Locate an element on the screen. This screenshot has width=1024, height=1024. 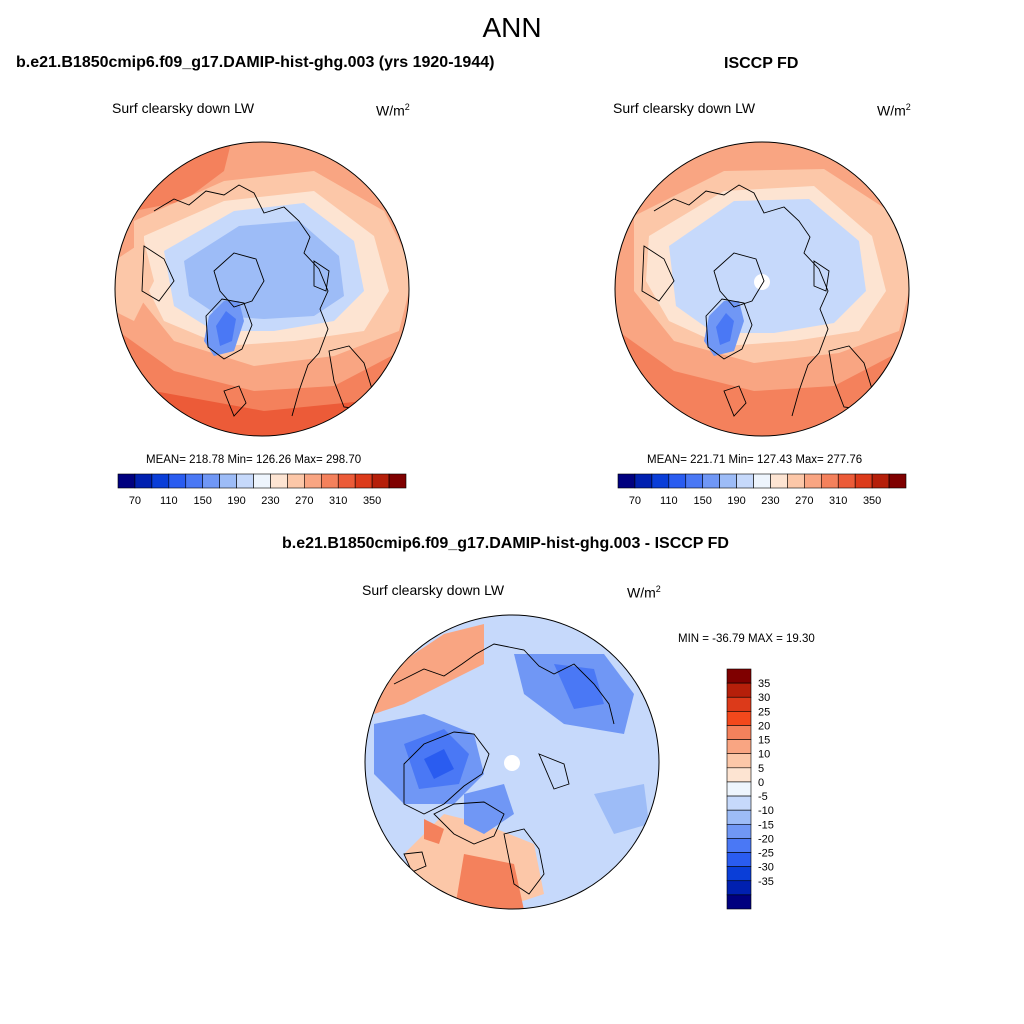
diff-colorbar: 35 30 25 20 15 10 5 0 -5 -10 -15 -20 -25 -30 -35 is located at coordinates (750, 789).